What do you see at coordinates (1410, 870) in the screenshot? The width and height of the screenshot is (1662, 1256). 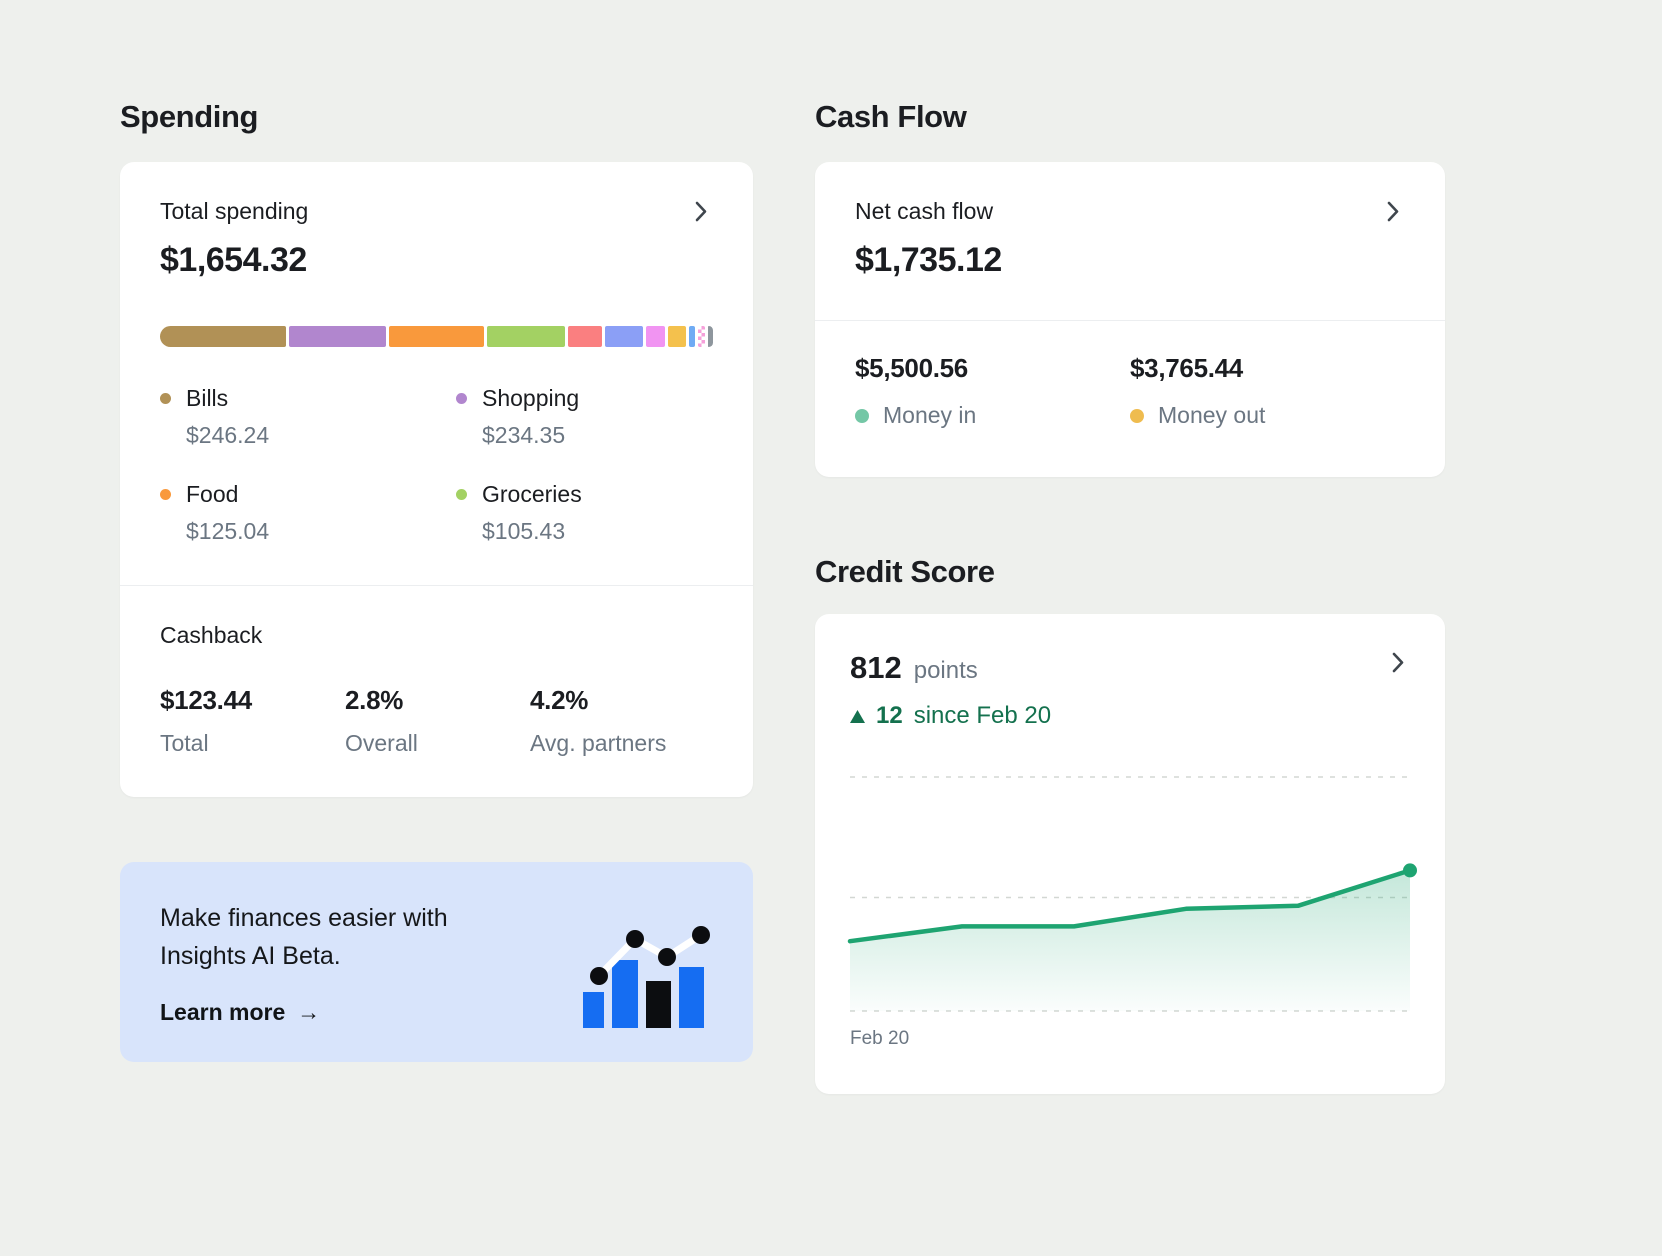 I see `chart-end-point` at bounding box center [1410, 870].